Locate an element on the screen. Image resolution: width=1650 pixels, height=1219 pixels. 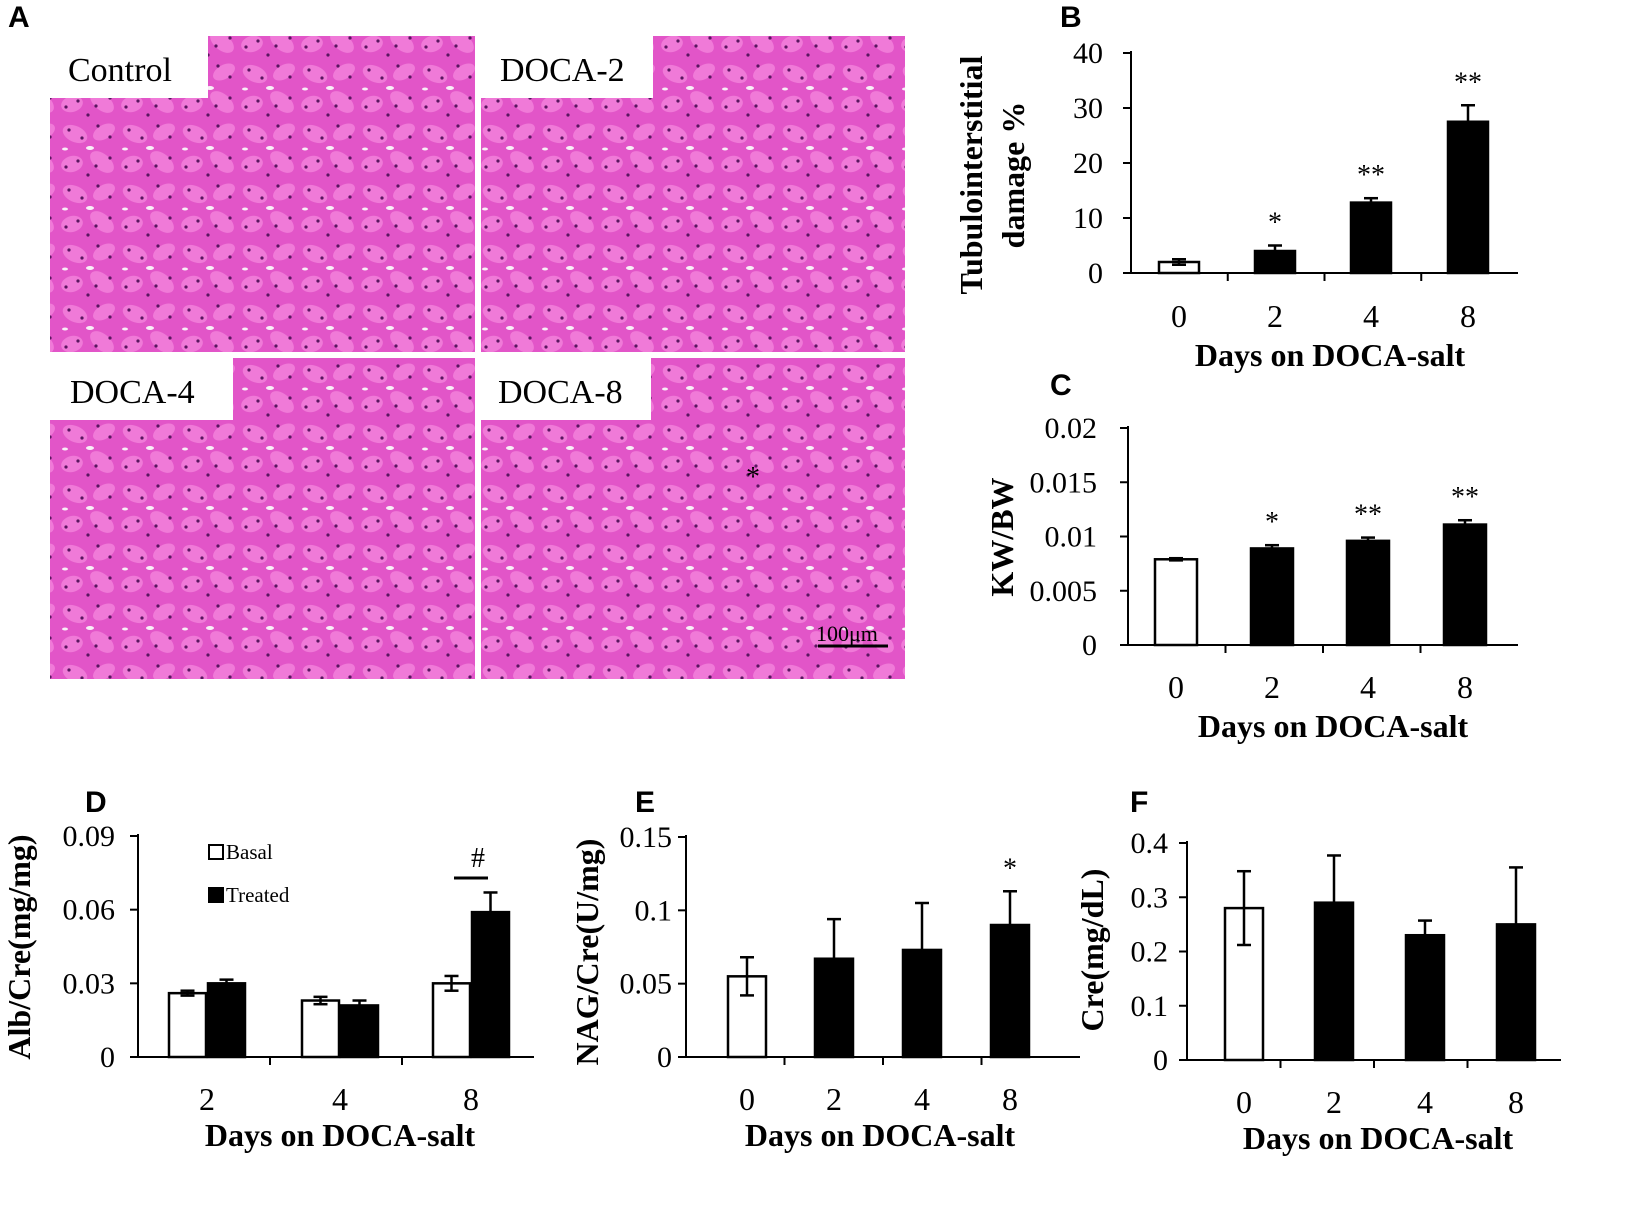
micrograph-label: DOCA-8 is located at coordinates (560, 392).